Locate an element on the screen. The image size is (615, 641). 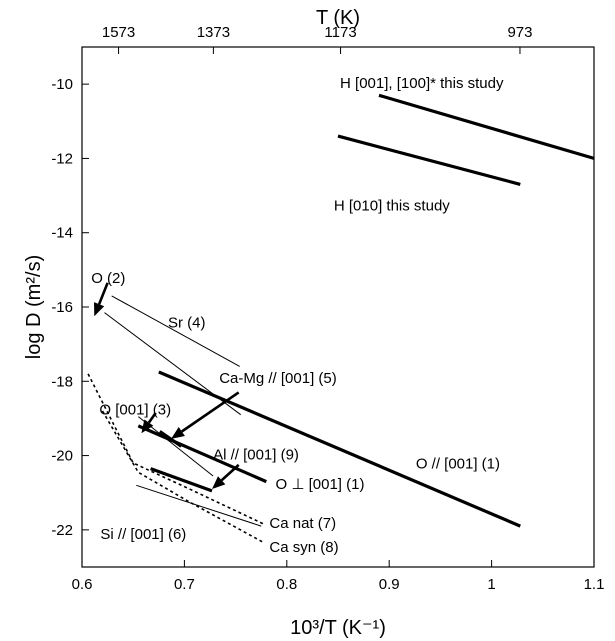
y-axis-title: log D (m²/s) is located at coordinates (34, 307).